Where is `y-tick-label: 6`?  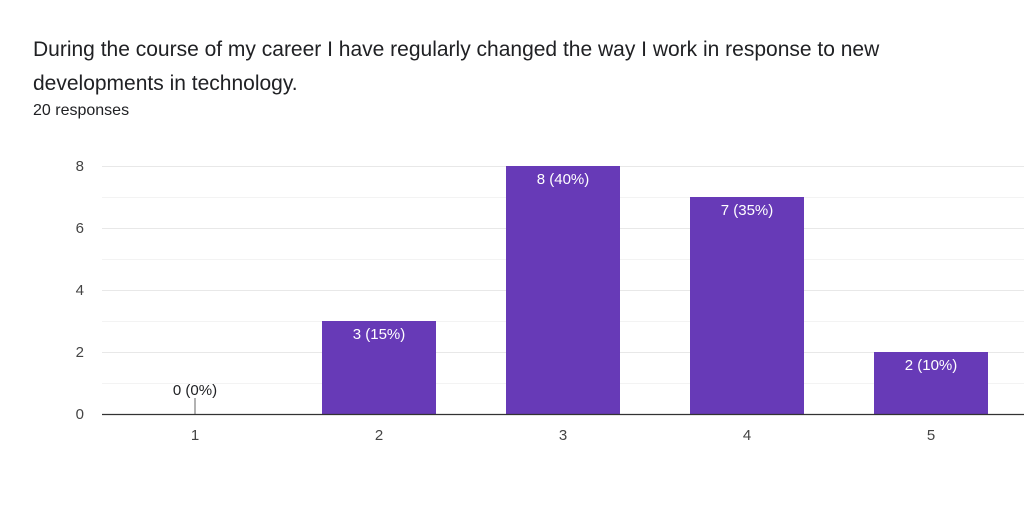
y-tick-label: 6 is located at coordinates (80, 228).